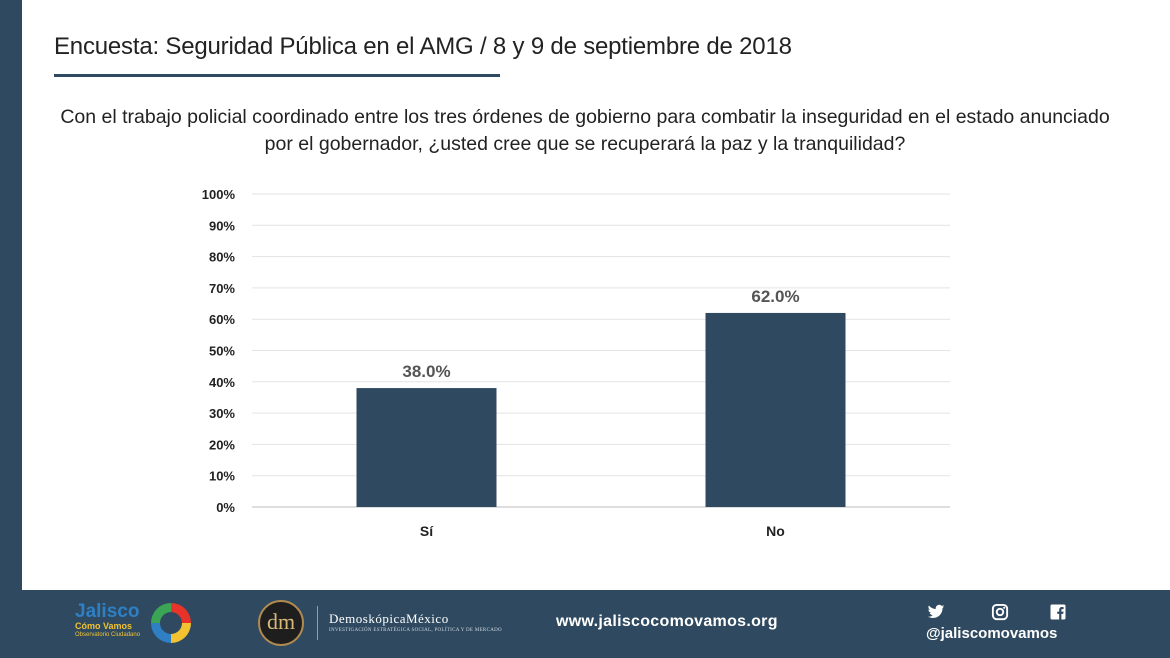  Describe the element at coordinates (277, 75) in the screenshot. I see `title-underline` at that location.